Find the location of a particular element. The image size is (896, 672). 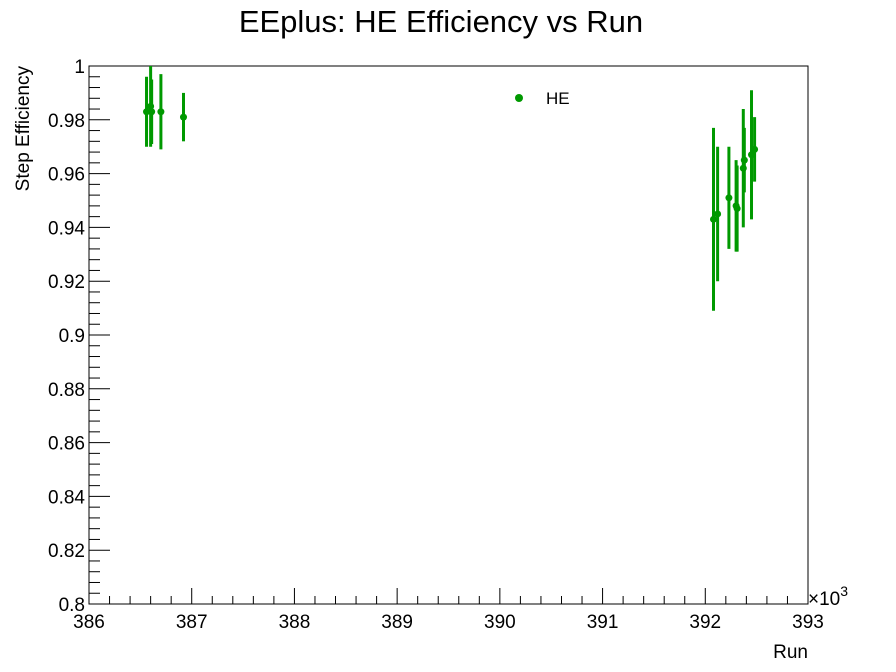

y-tick-label: 0.94 is located at coordinates (66, 228).